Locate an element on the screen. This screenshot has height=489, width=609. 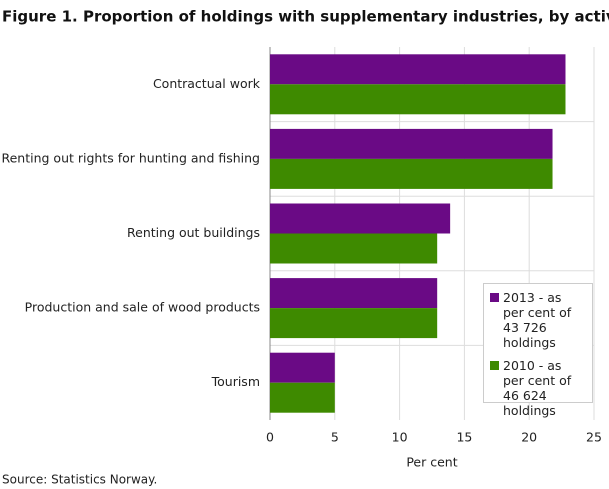
x-tick-label: 5 is located at coordinates (335, 437).